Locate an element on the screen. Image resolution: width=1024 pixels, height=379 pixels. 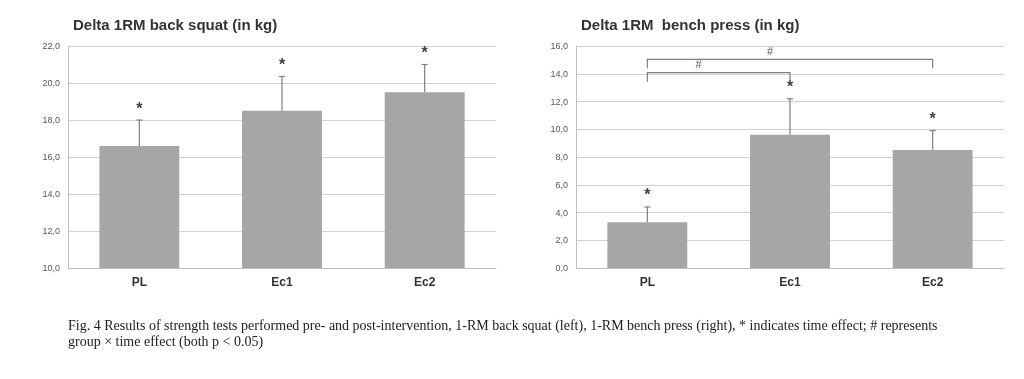
chart-title: Delta 1RM back squat (in kg) is located at coordinates (175, 24).